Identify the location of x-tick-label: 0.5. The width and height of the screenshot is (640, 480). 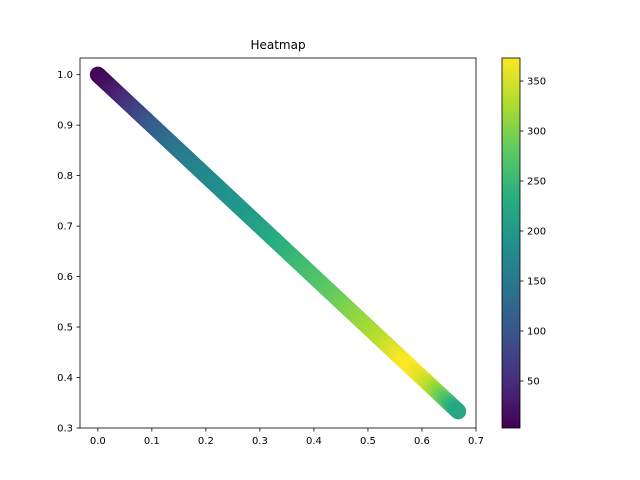
(368, 441).